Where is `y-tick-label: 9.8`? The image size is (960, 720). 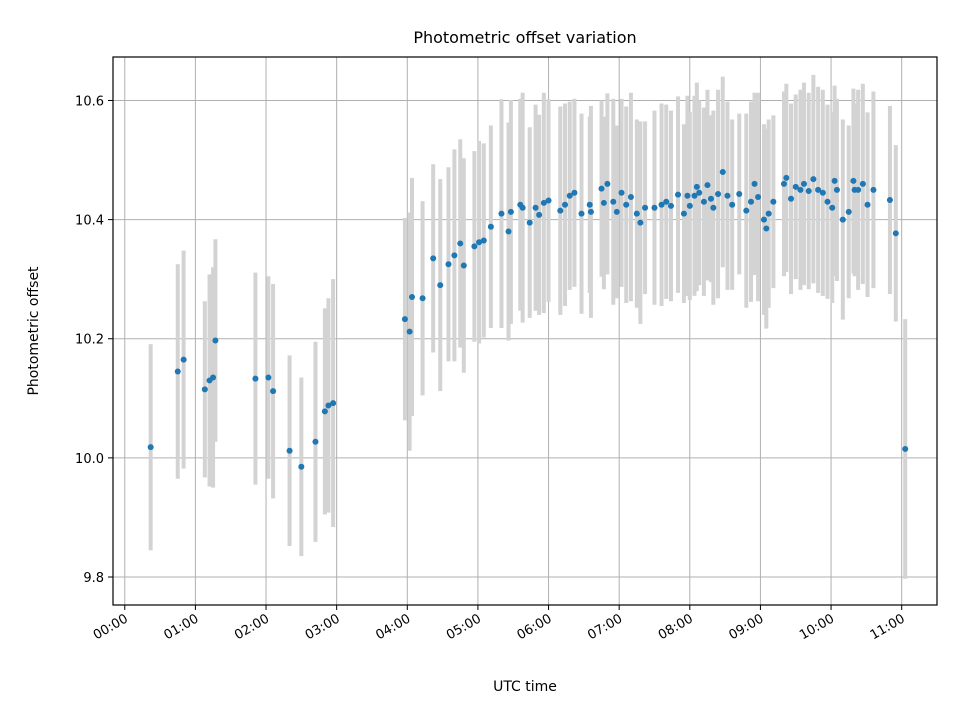 y-tick-label: 9.8 is located at coordinates (93, 578).